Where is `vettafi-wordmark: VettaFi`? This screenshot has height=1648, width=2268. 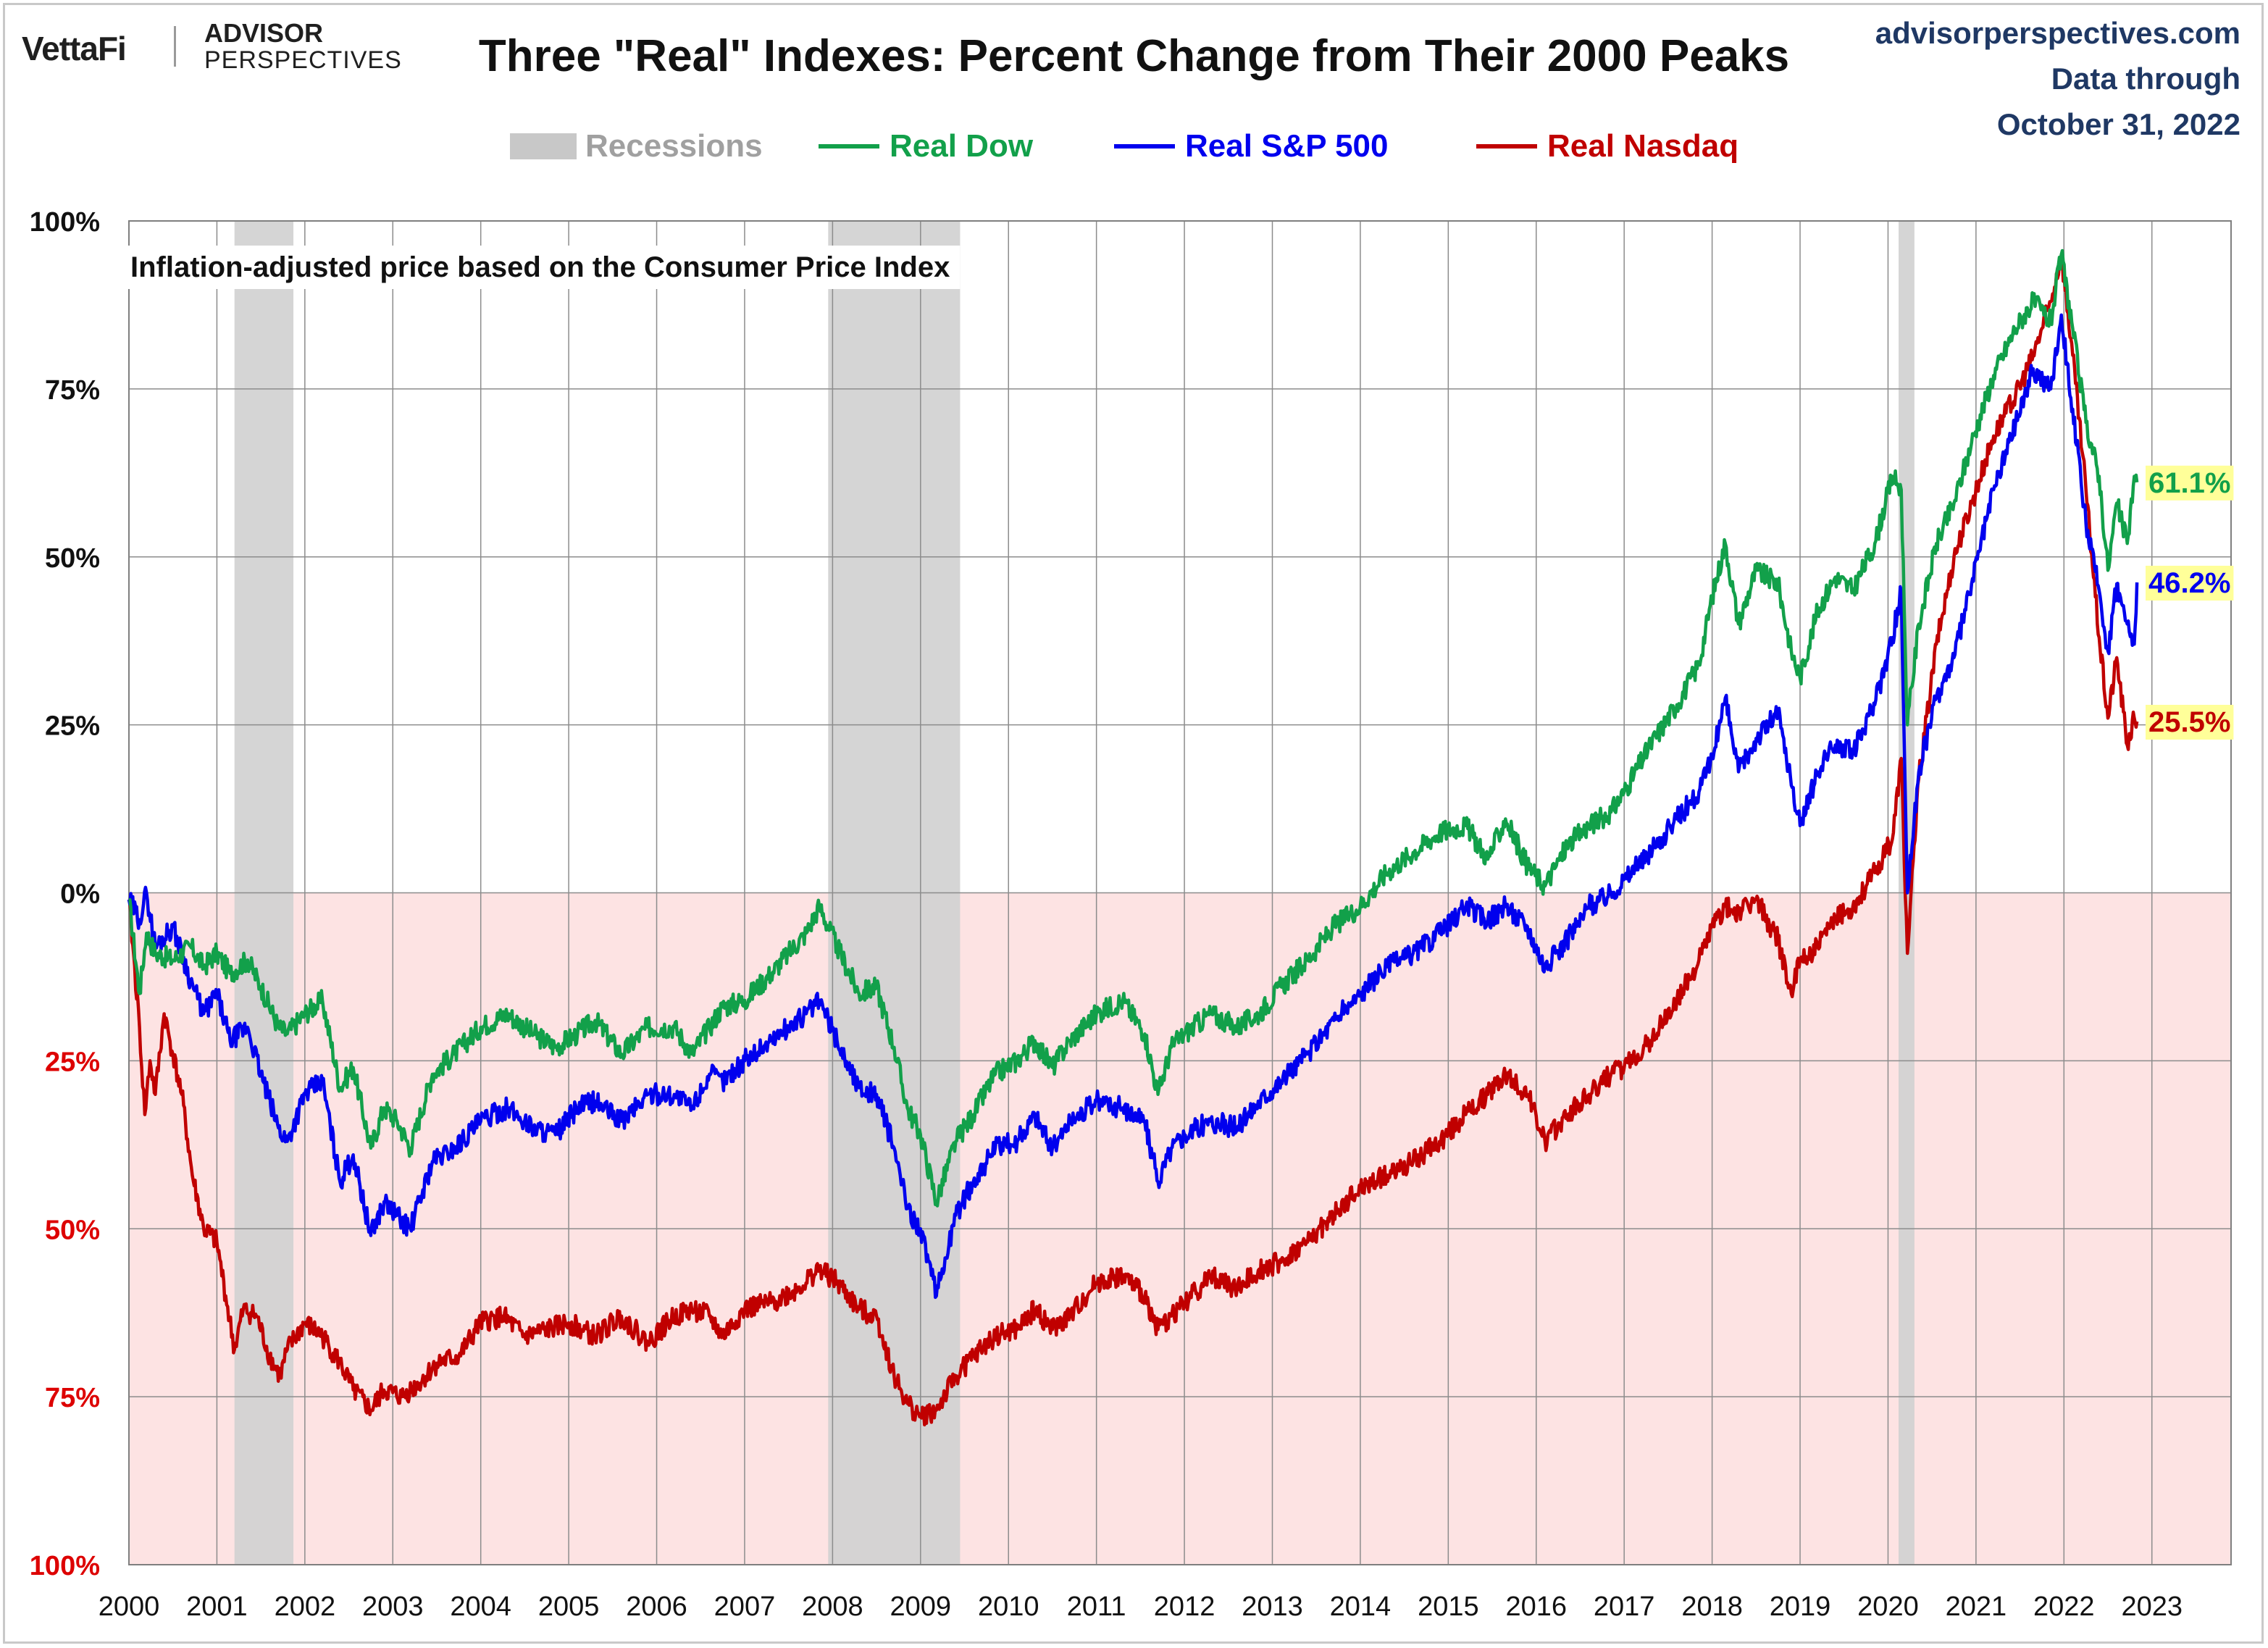
vettafi-wordmark: VettaFi is located at coordinates (75, 48).